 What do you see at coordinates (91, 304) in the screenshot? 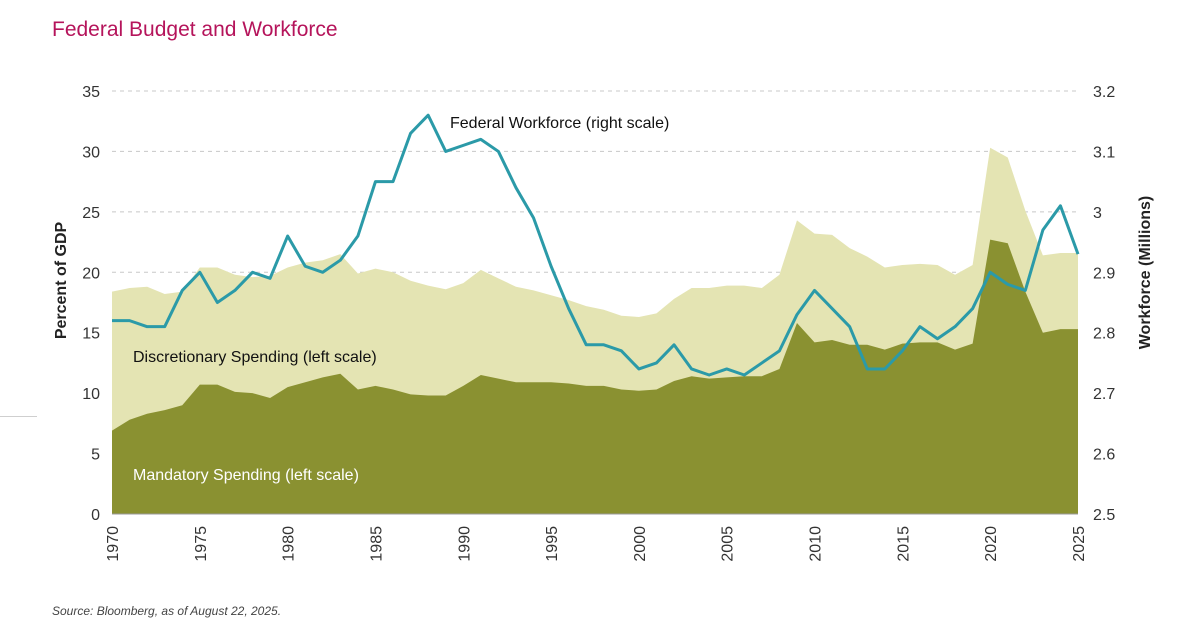
I see `left-axis-ticks: 0 5 10 15 20 25 30 35` at bounding box center [91, 304].